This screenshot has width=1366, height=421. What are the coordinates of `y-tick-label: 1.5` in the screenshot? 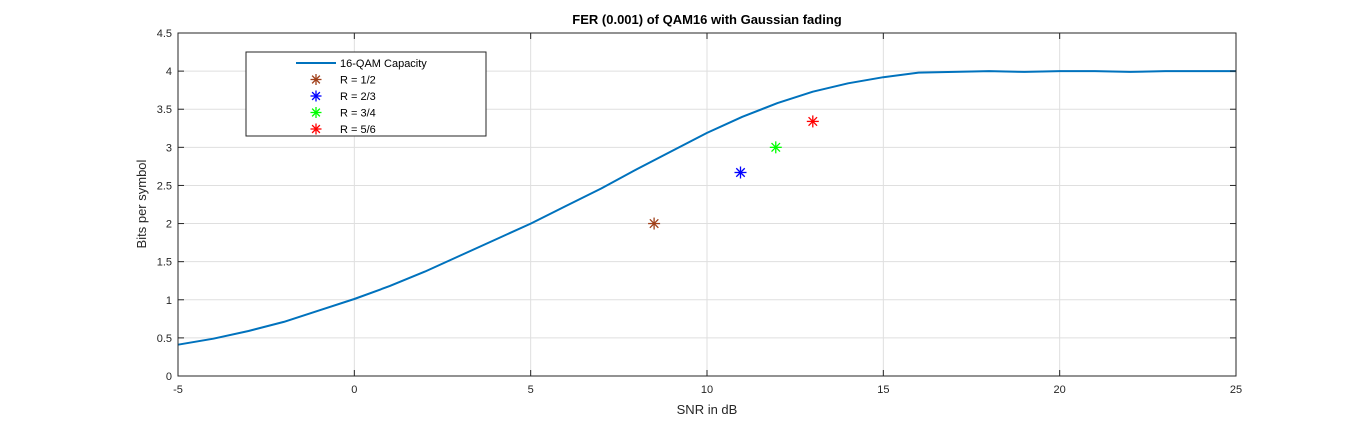 It's located at (164, 263).